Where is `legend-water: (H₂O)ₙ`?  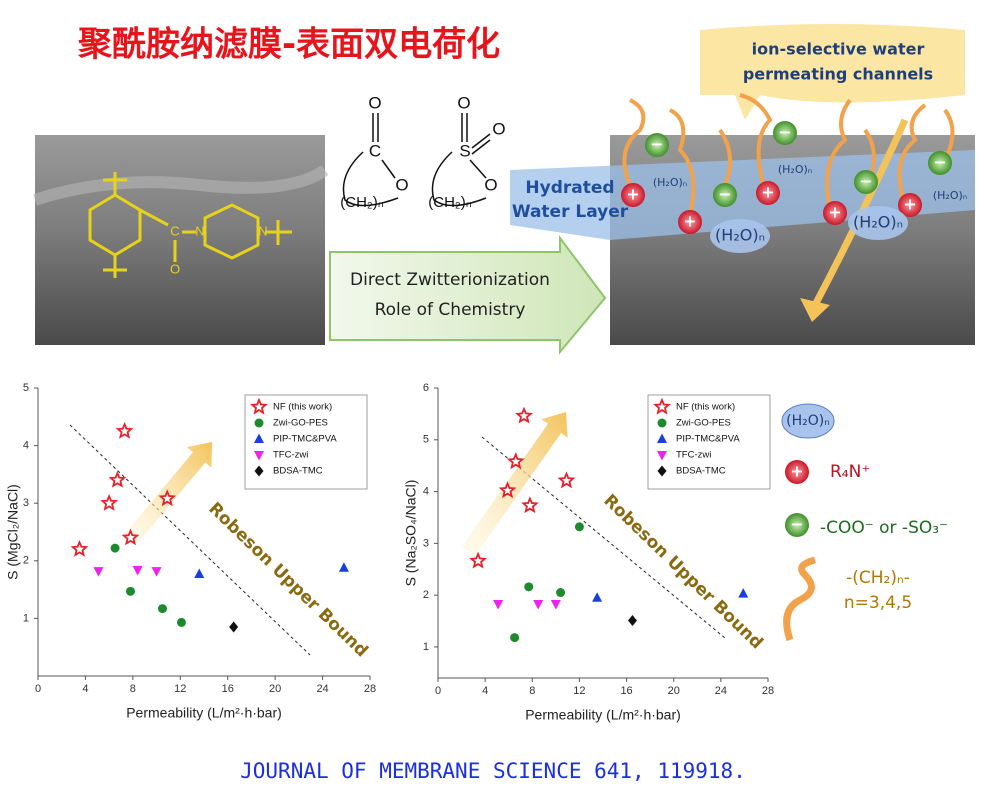
legend-water: (H₂O)ₙ is located at coordinates (808, 421).